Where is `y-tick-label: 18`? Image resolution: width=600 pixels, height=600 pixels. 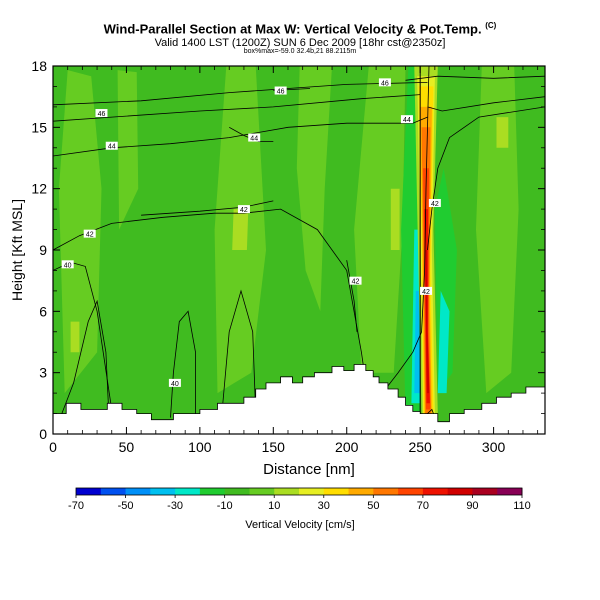
y-tick-label: 18 is located at coordinates (39, 66).